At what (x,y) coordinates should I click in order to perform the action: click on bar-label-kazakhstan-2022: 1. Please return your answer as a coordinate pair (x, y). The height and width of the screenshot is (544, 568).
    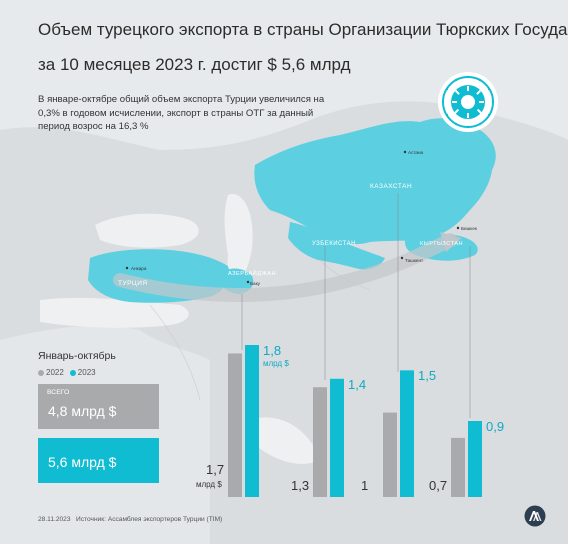
    Looking at the image, I should click on (365, 485).